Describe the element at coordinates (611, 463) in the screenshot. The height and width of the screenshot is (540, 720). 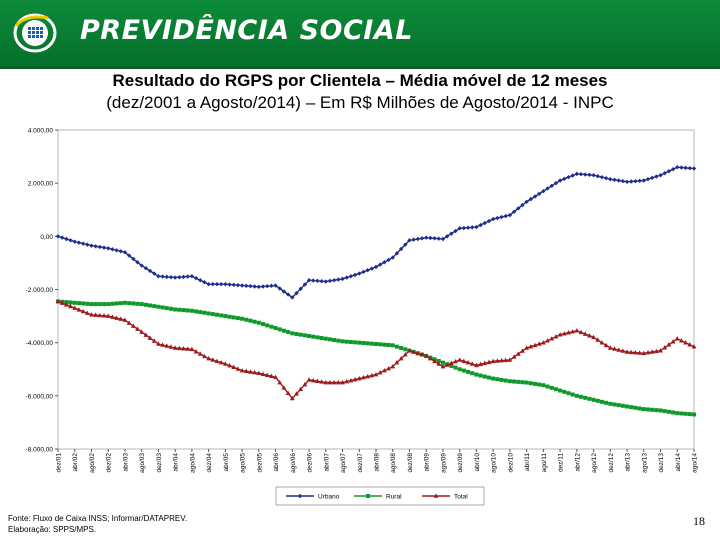
I see `x-tick-label: dez/12` at that location.